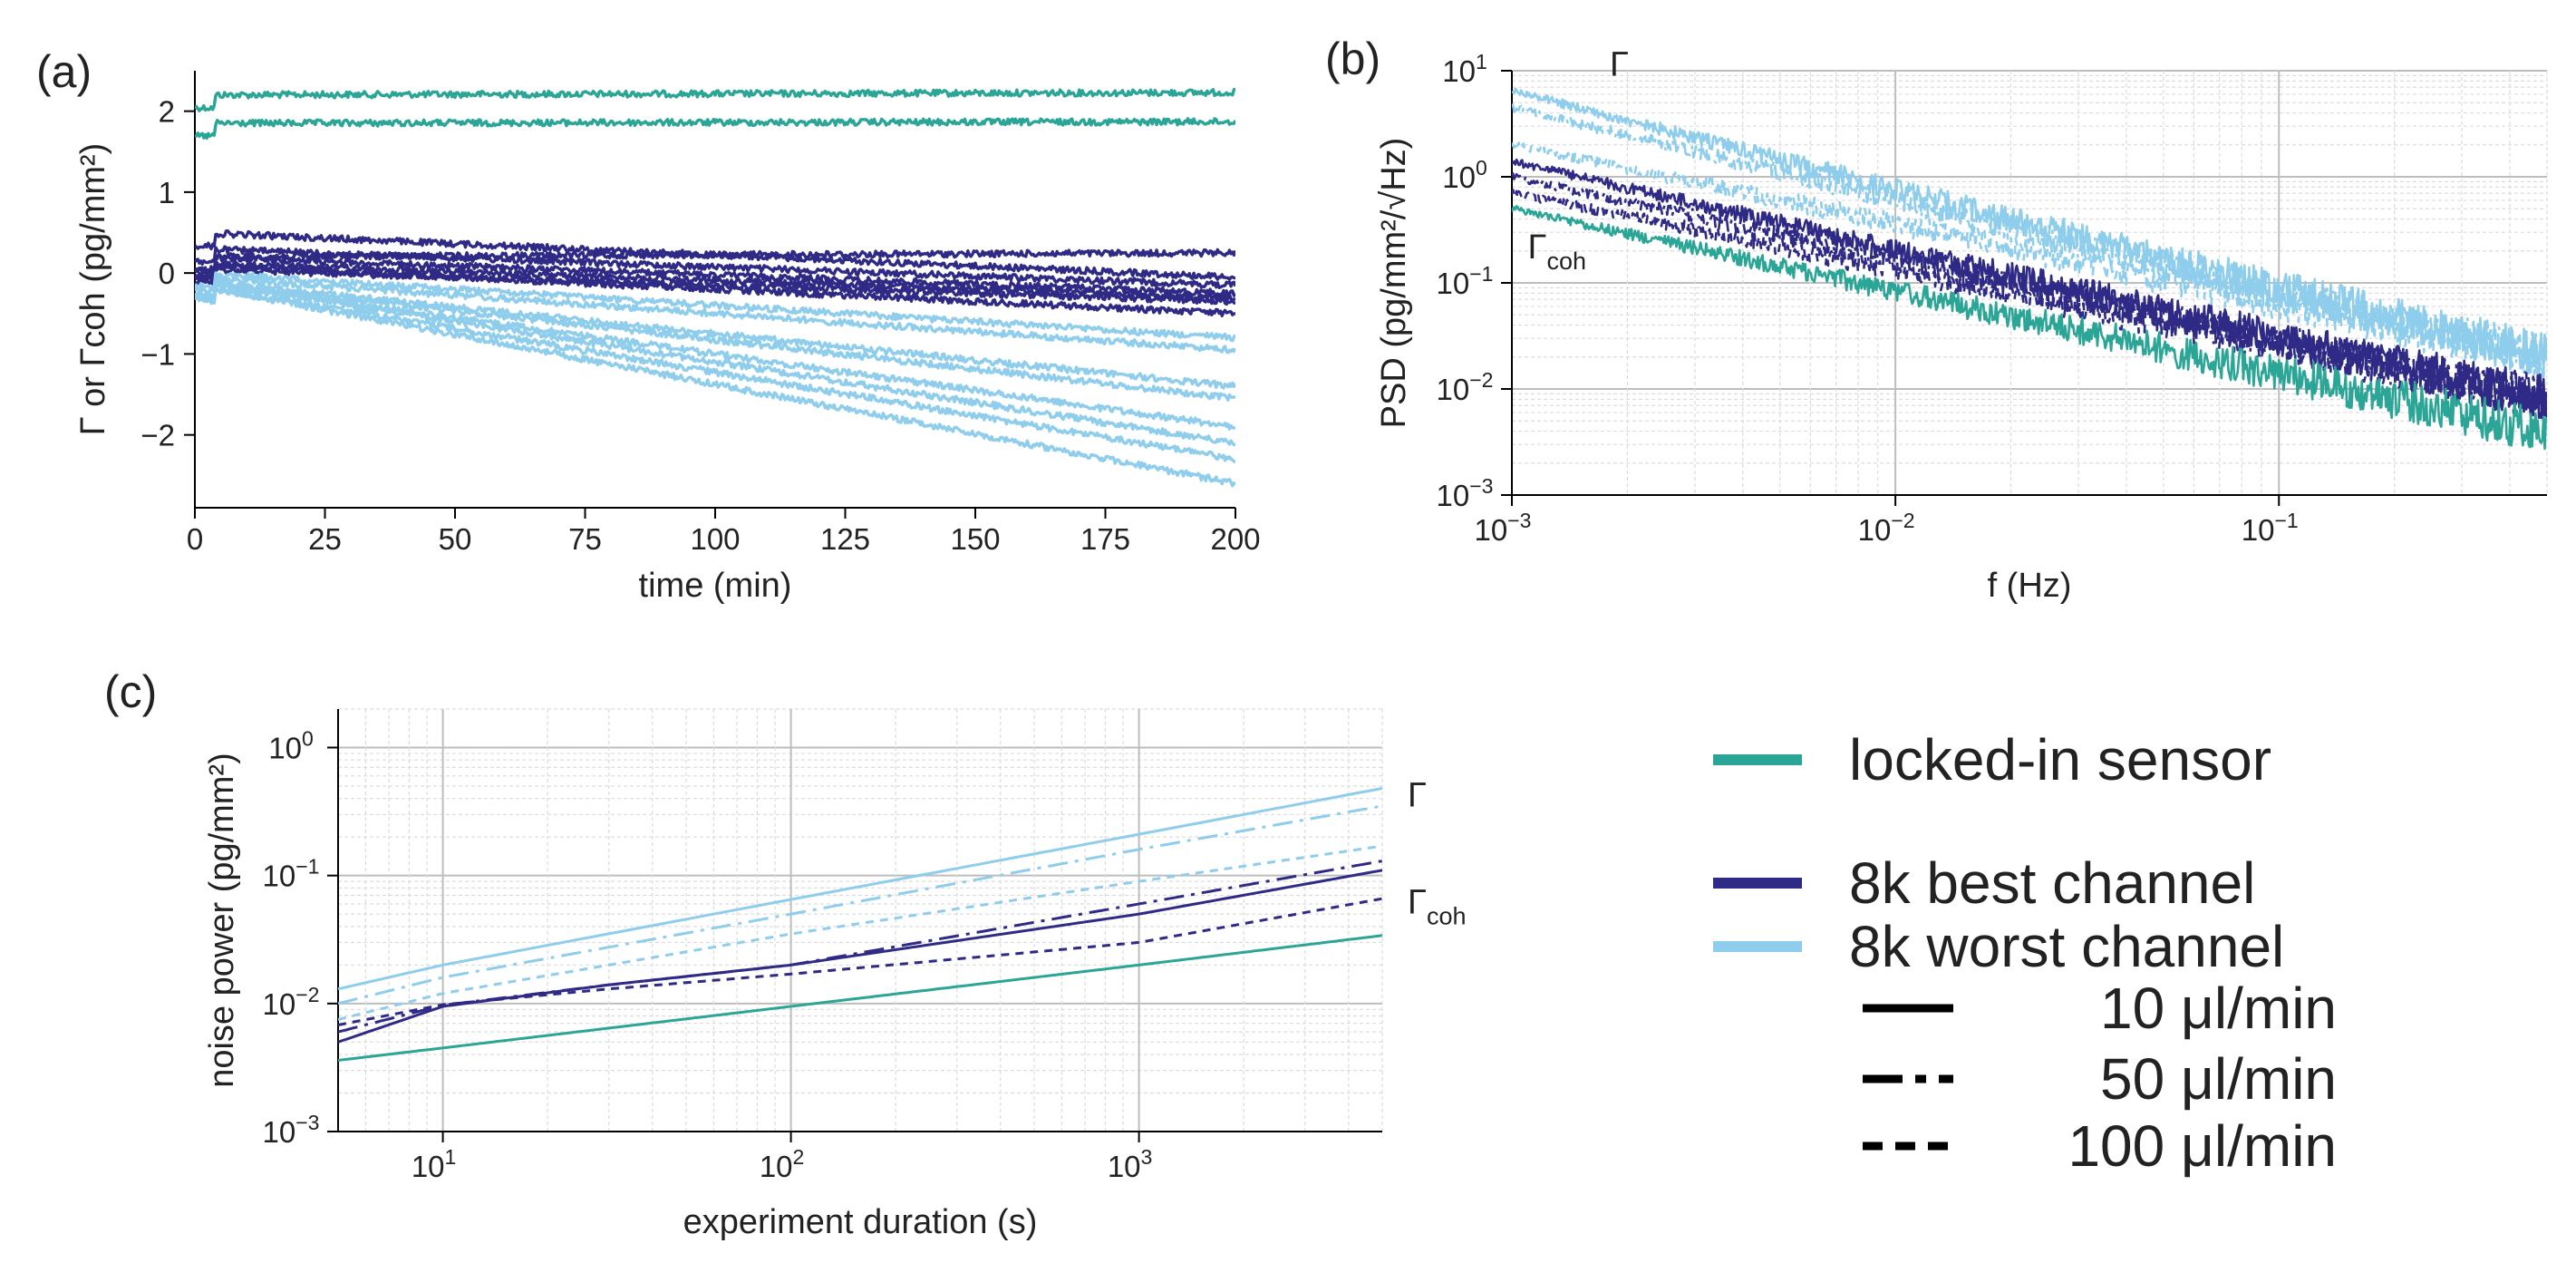 Image resolution: width=2576 pixels, height=1263 pixels. What do you see at coordinates (1503, 528) in the screenshot?
I see `x-tick-label: 10−3` at bounding box center [1503, 528].